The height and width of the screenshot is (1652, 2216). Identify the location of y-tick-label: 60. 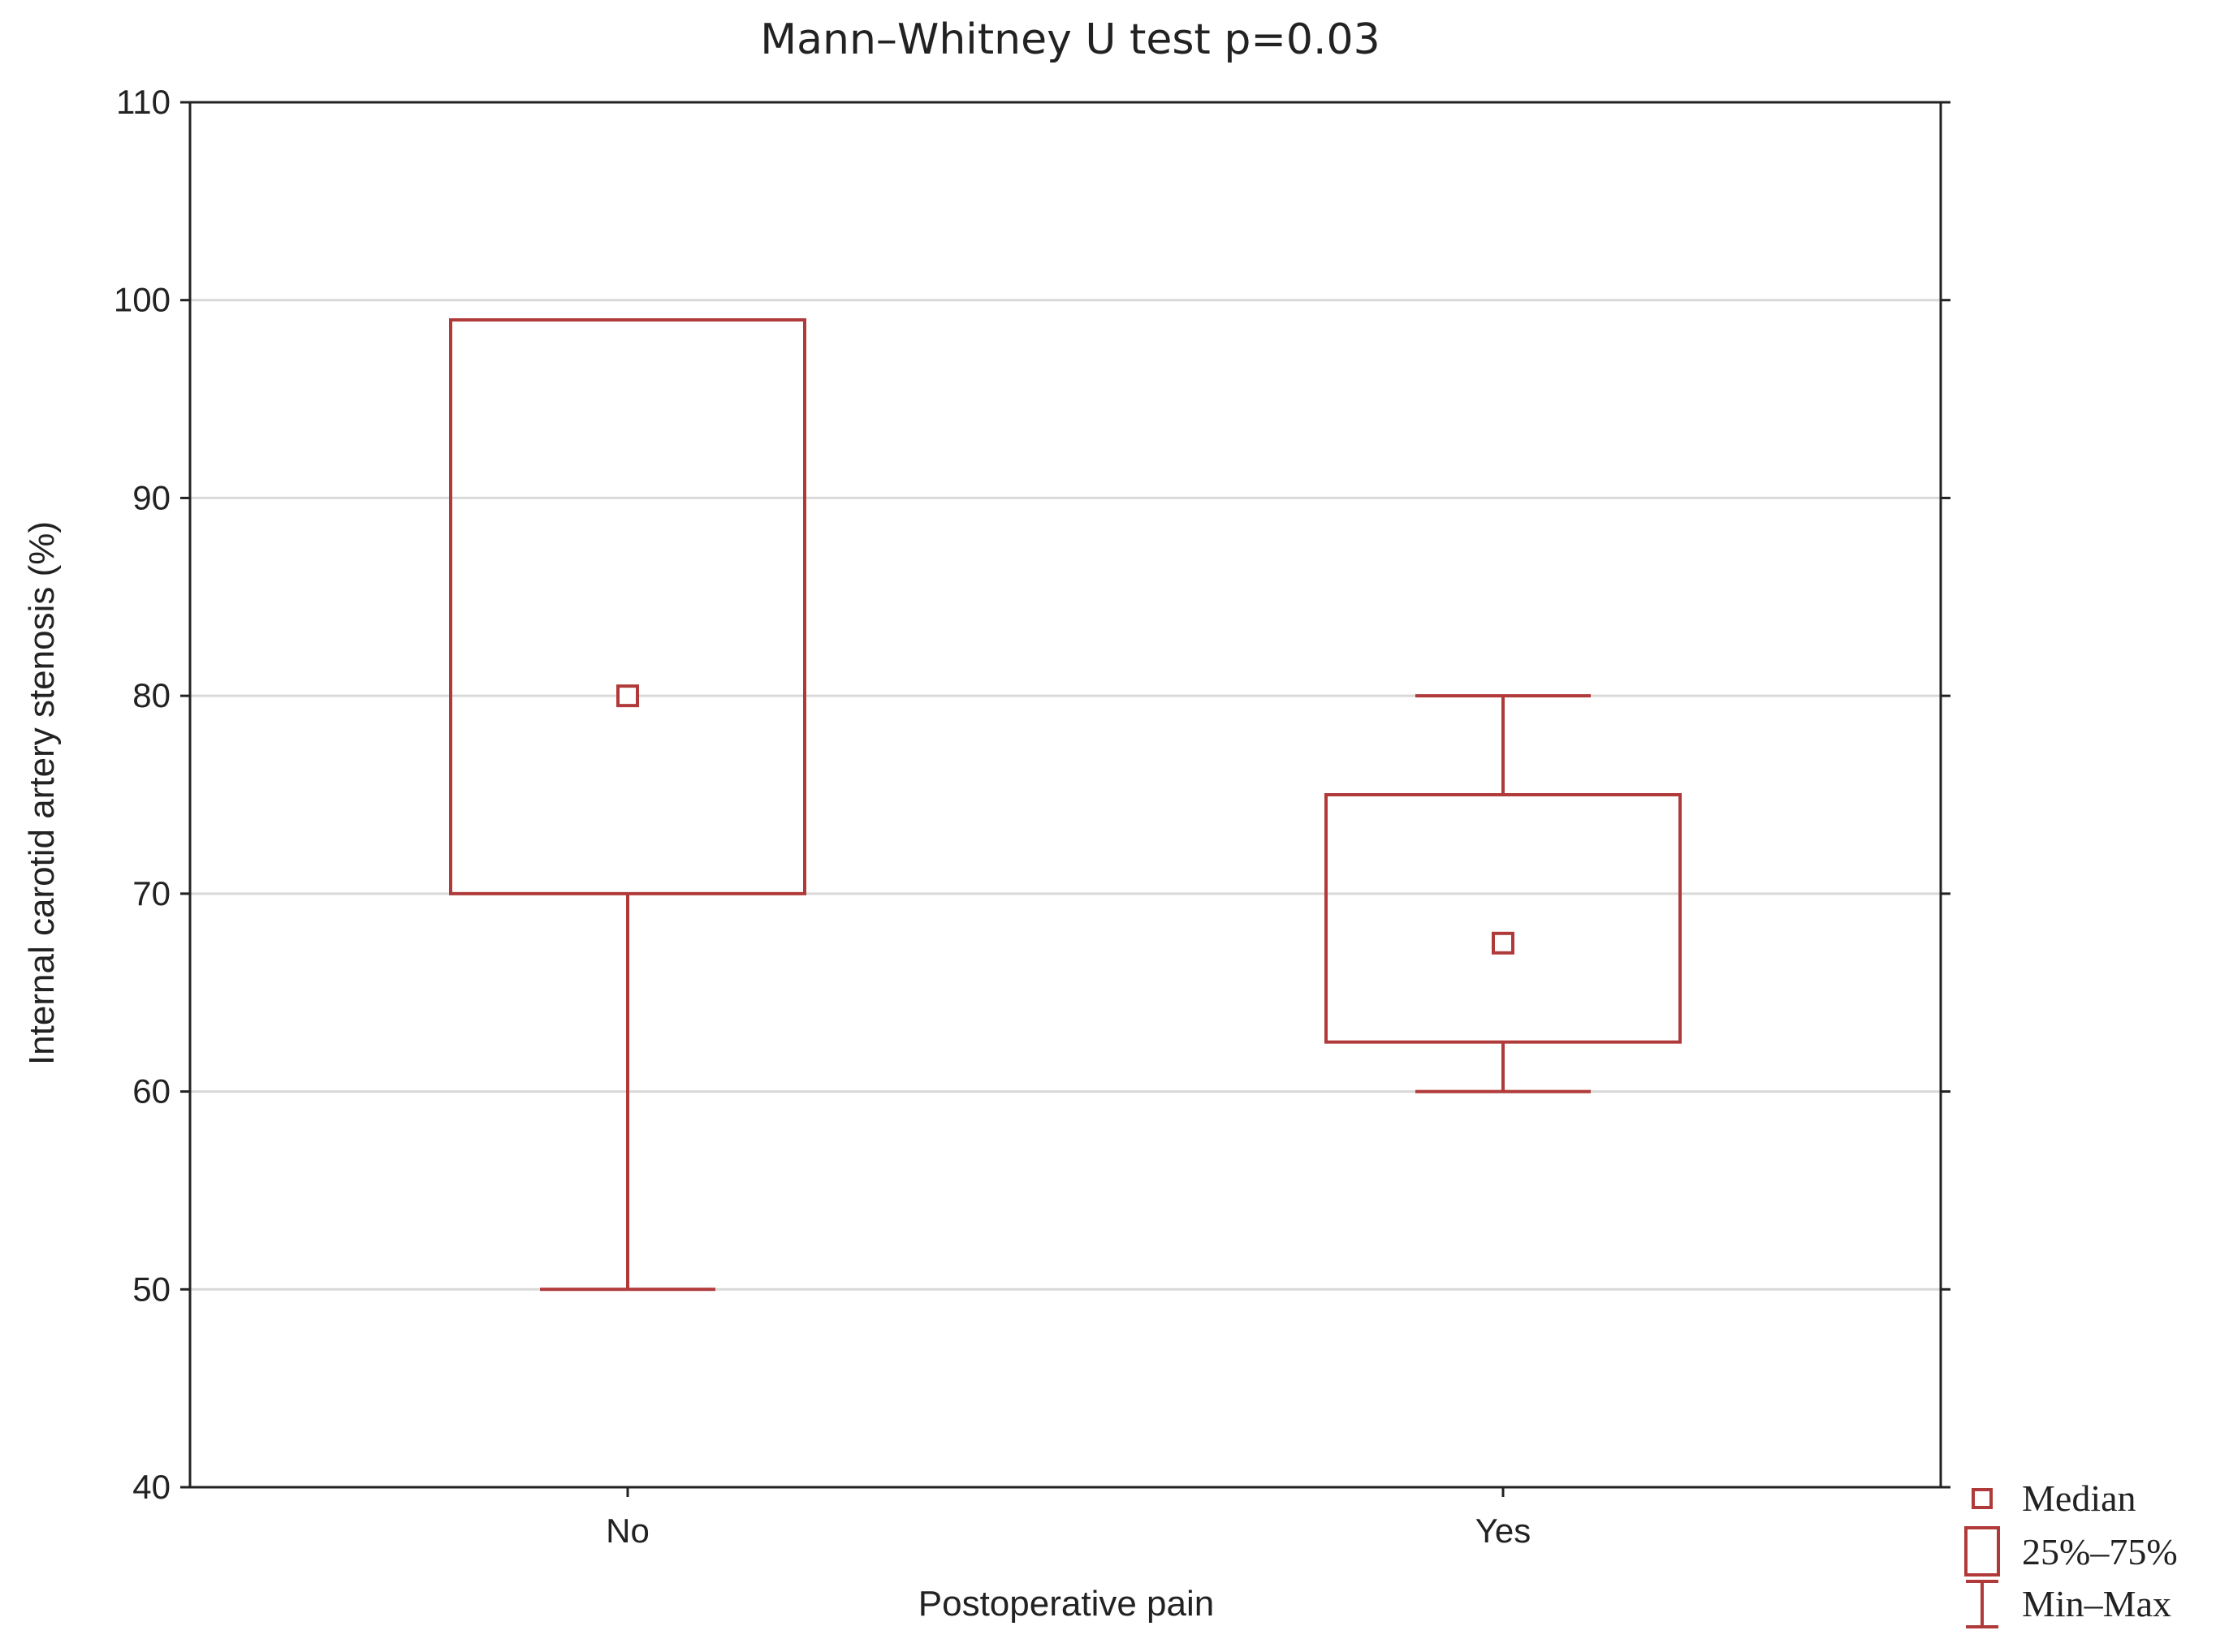
(151, 1091).